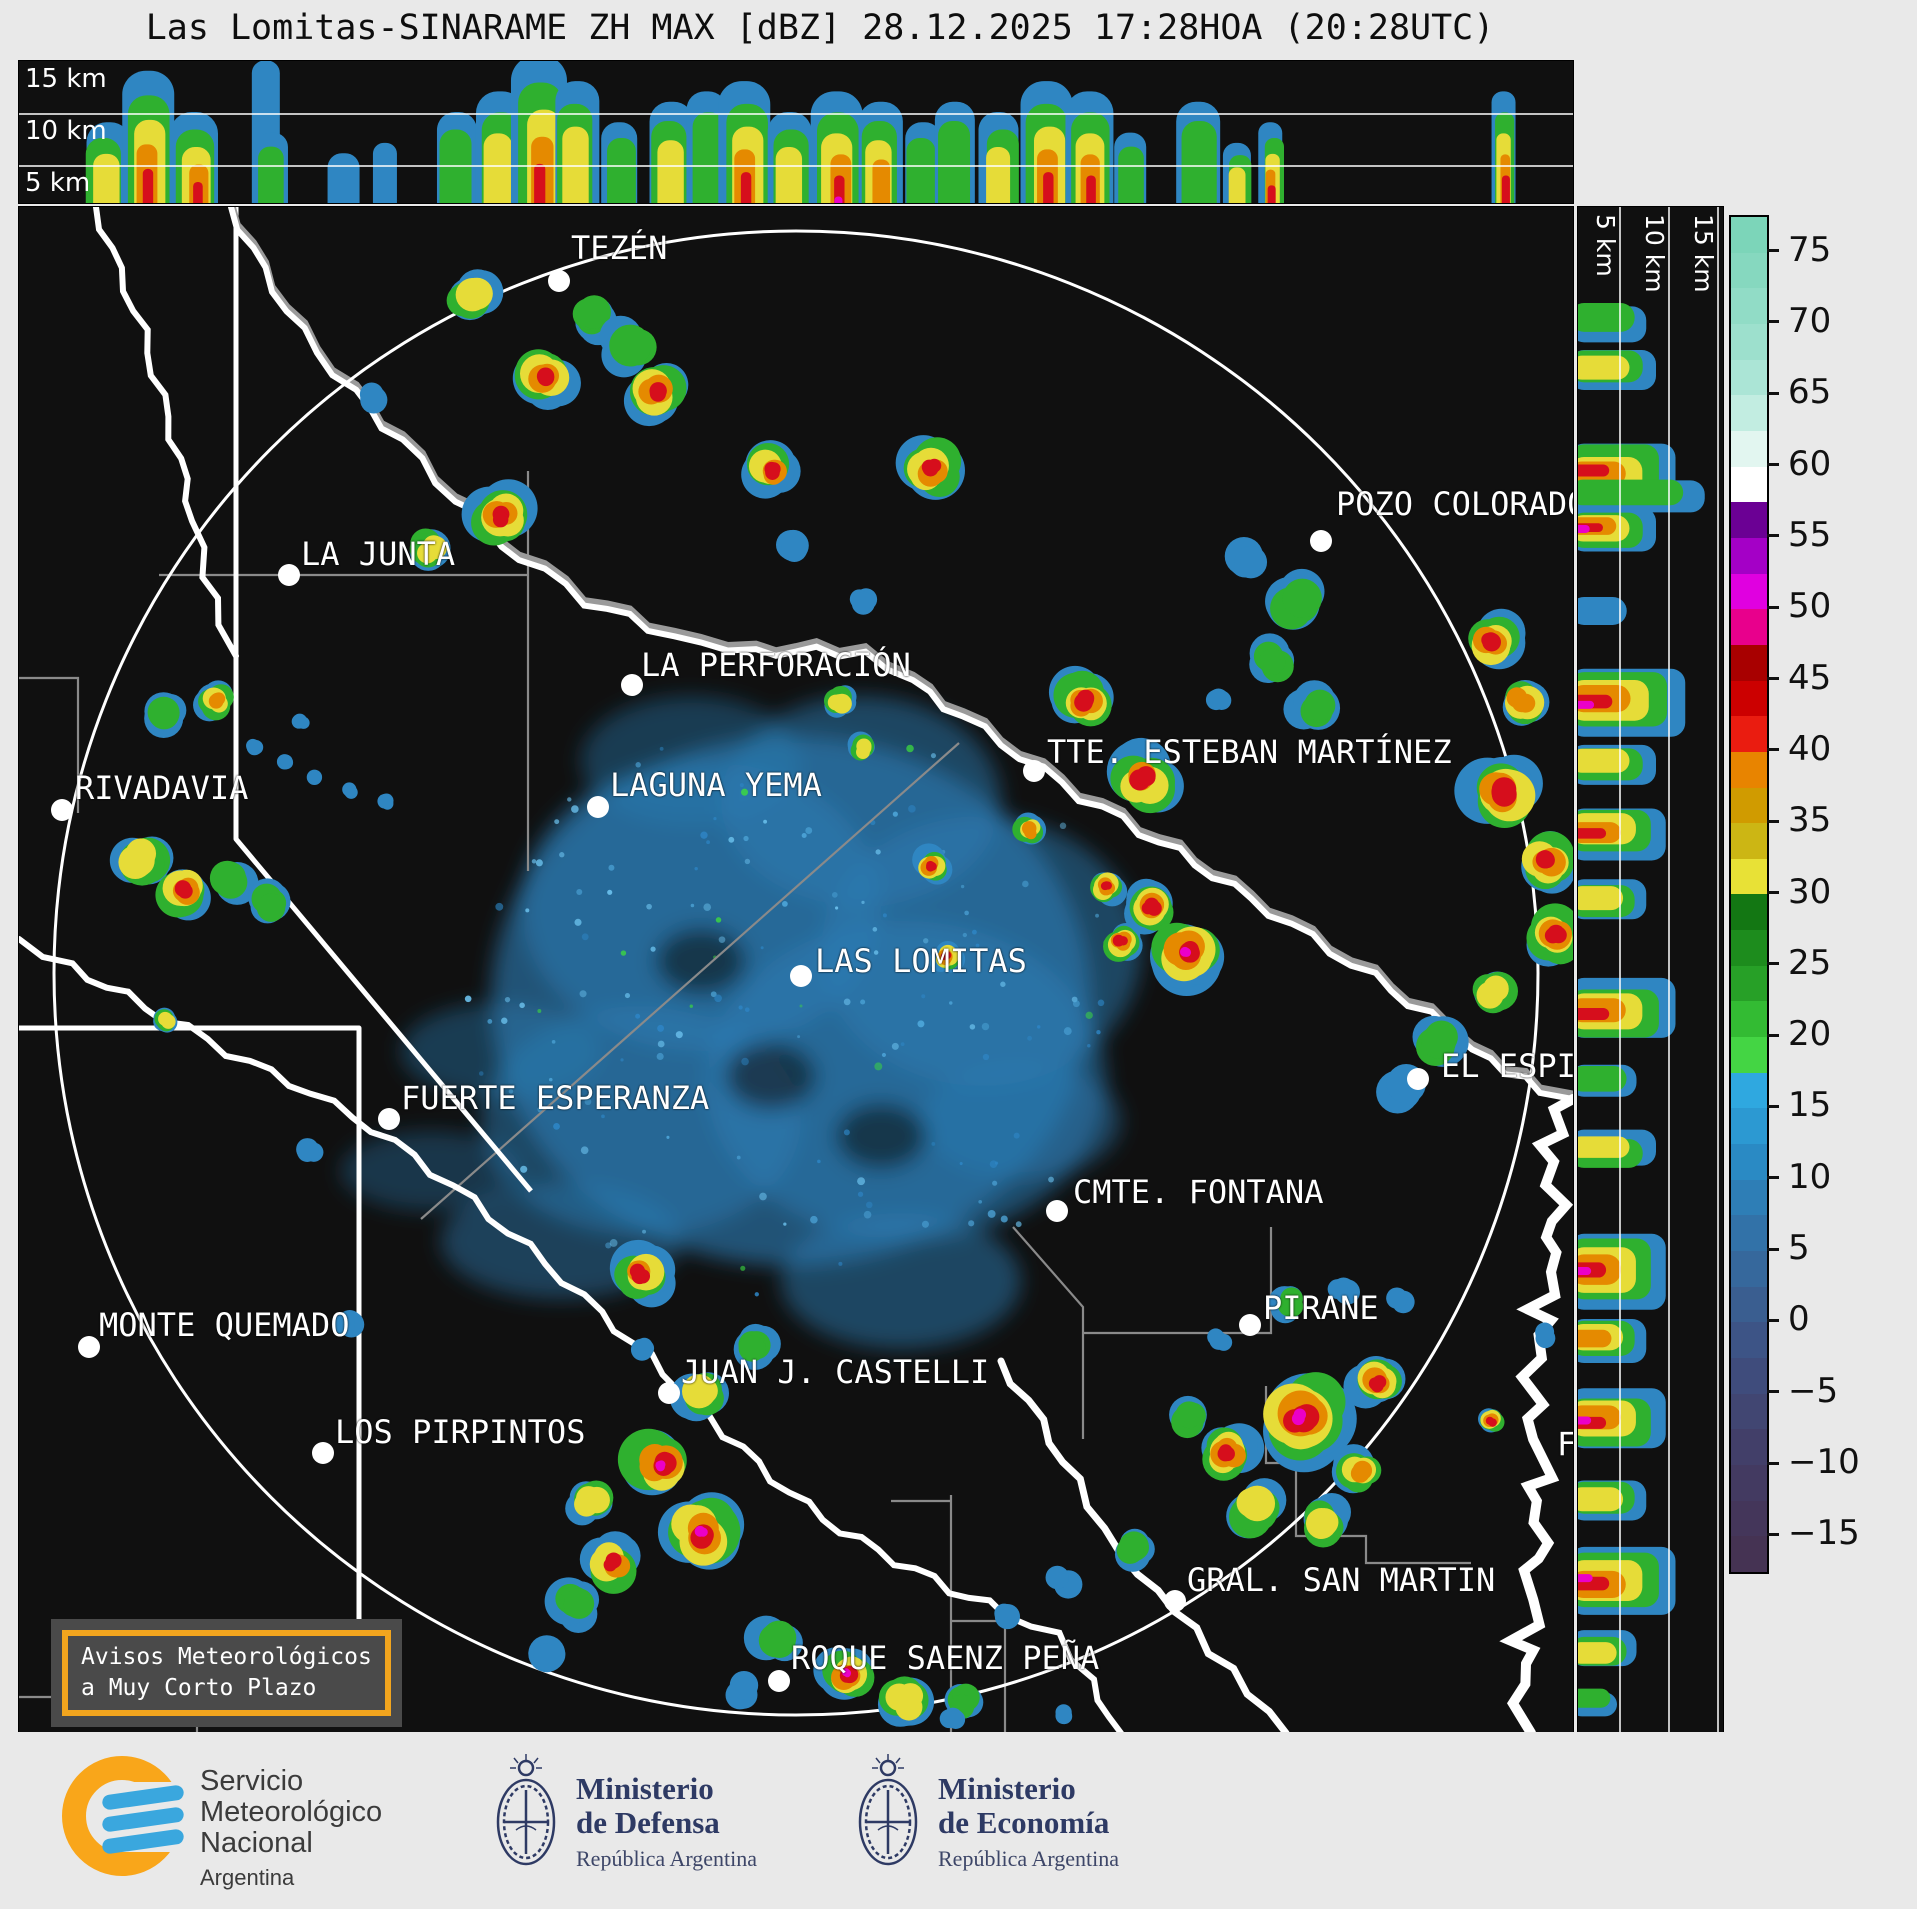  What do you see at coordinates (1703, 253) in the screenshot?
I see `right-panel-label-15km: 15 km` at bounding box center [1703, 253].